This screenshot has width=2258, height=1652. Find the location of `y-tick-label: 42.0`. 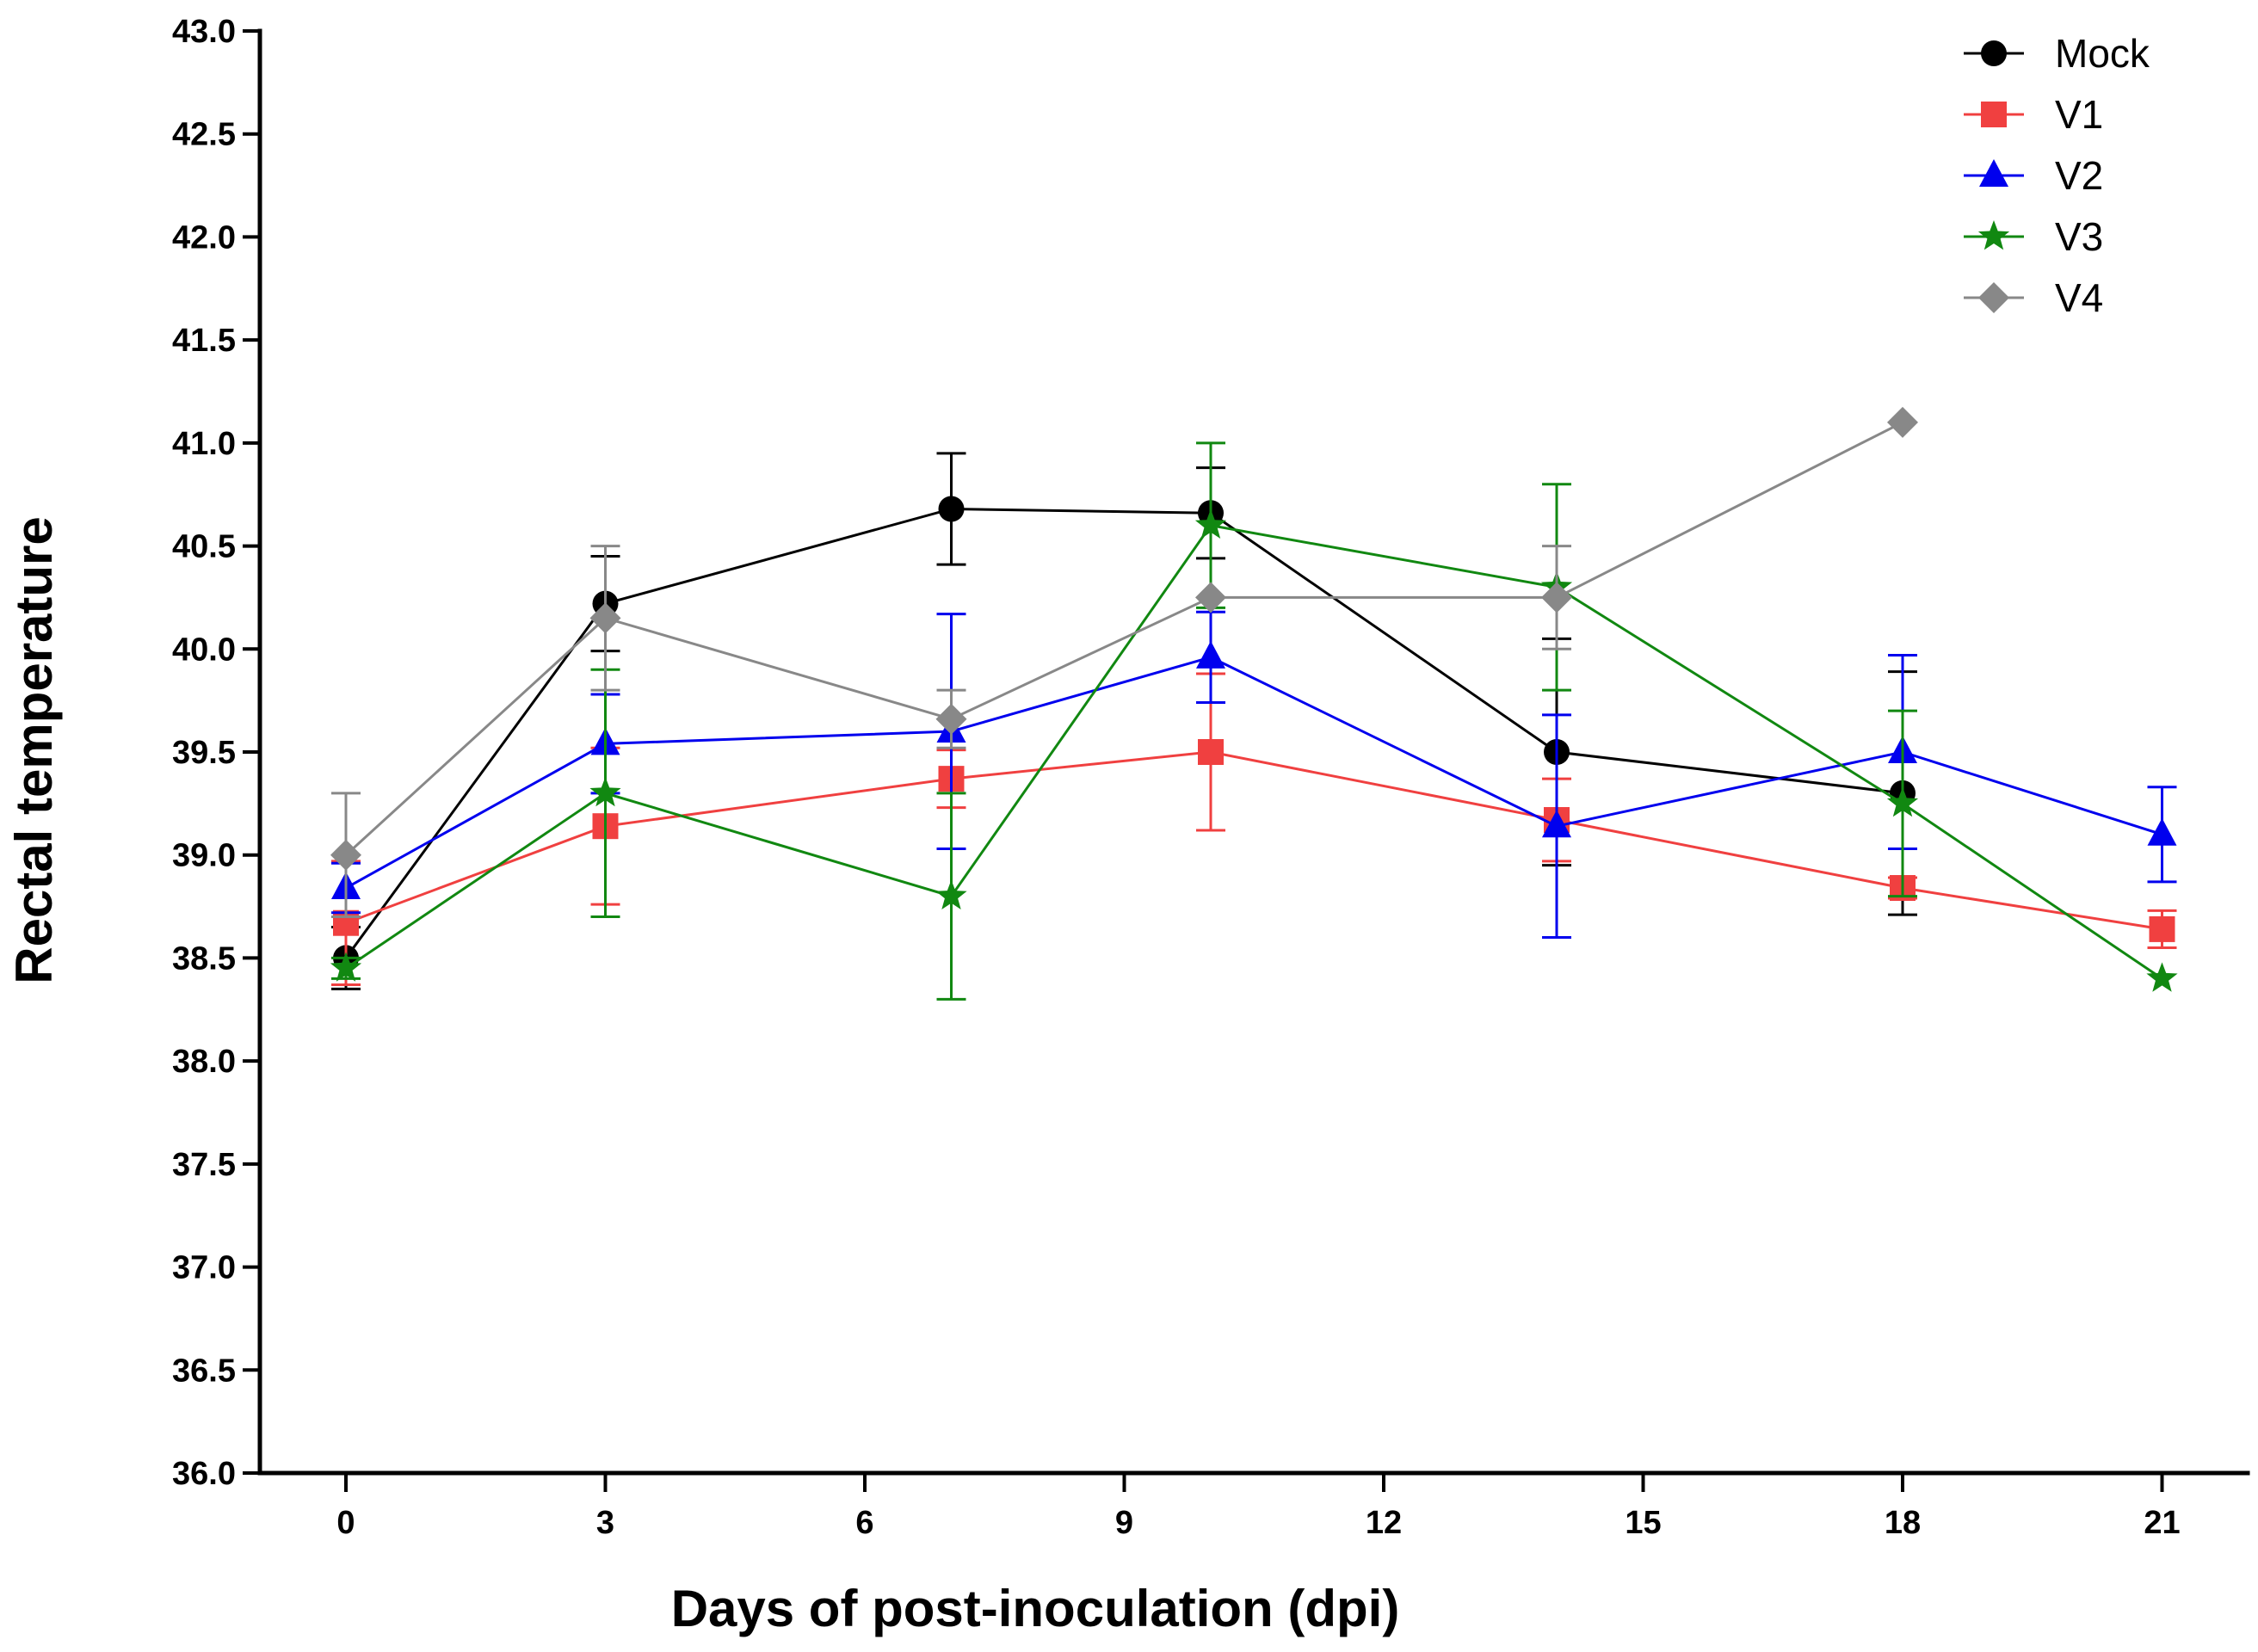

y-tick-label: 42.0 is located at coordinates (204, 237).